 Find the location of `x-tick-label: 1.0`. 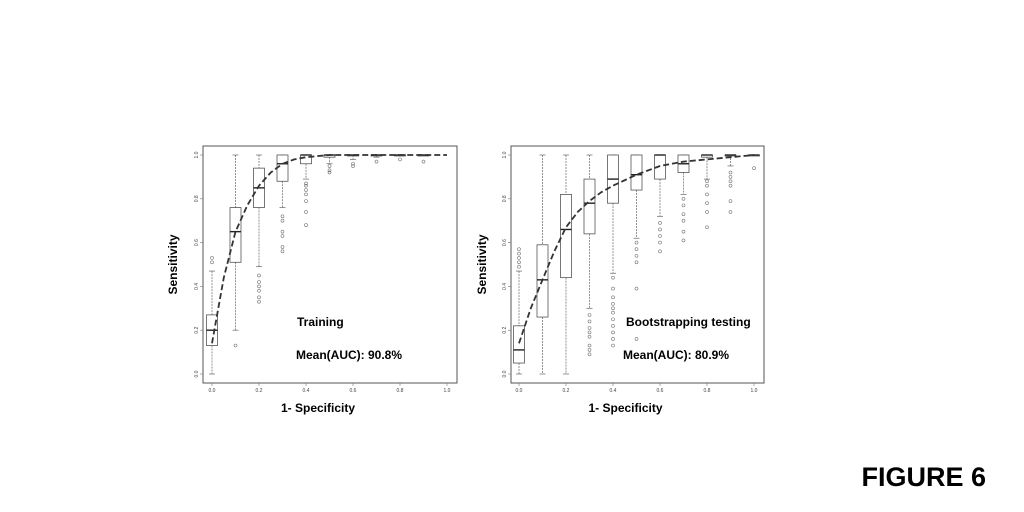

x-tick-label: 1.0 is located at coordinates (754, 391).